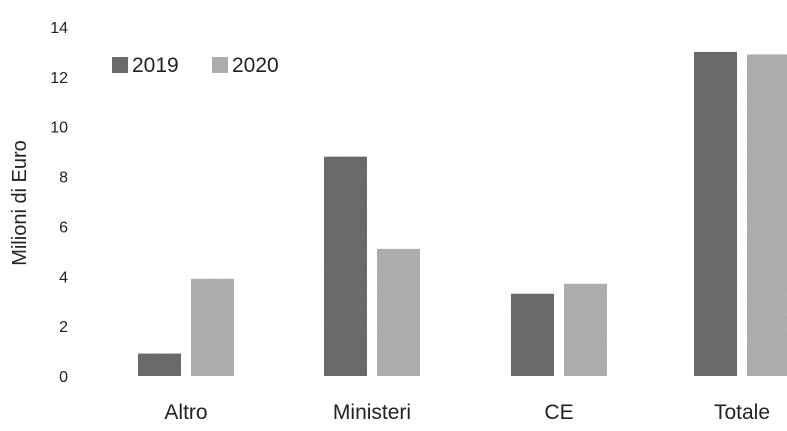 Image resolution: width=787 pixels, height=431 pixels. Describe the element at coordinates (398, 312) in the screenshot. I see `bar-2020-ministeri` at that location.